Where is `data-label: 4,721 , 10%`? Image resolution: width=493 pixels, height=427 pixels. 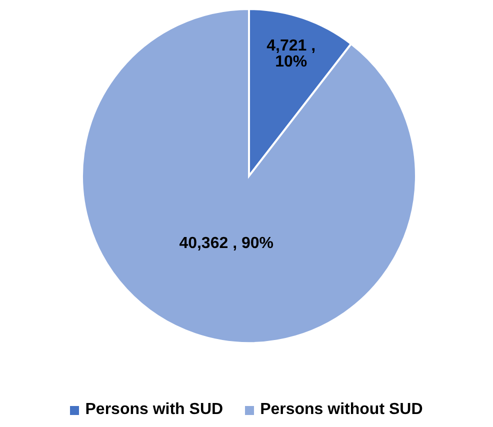
data-label: 4,721 , 10% is located at coordinates (291, 53).